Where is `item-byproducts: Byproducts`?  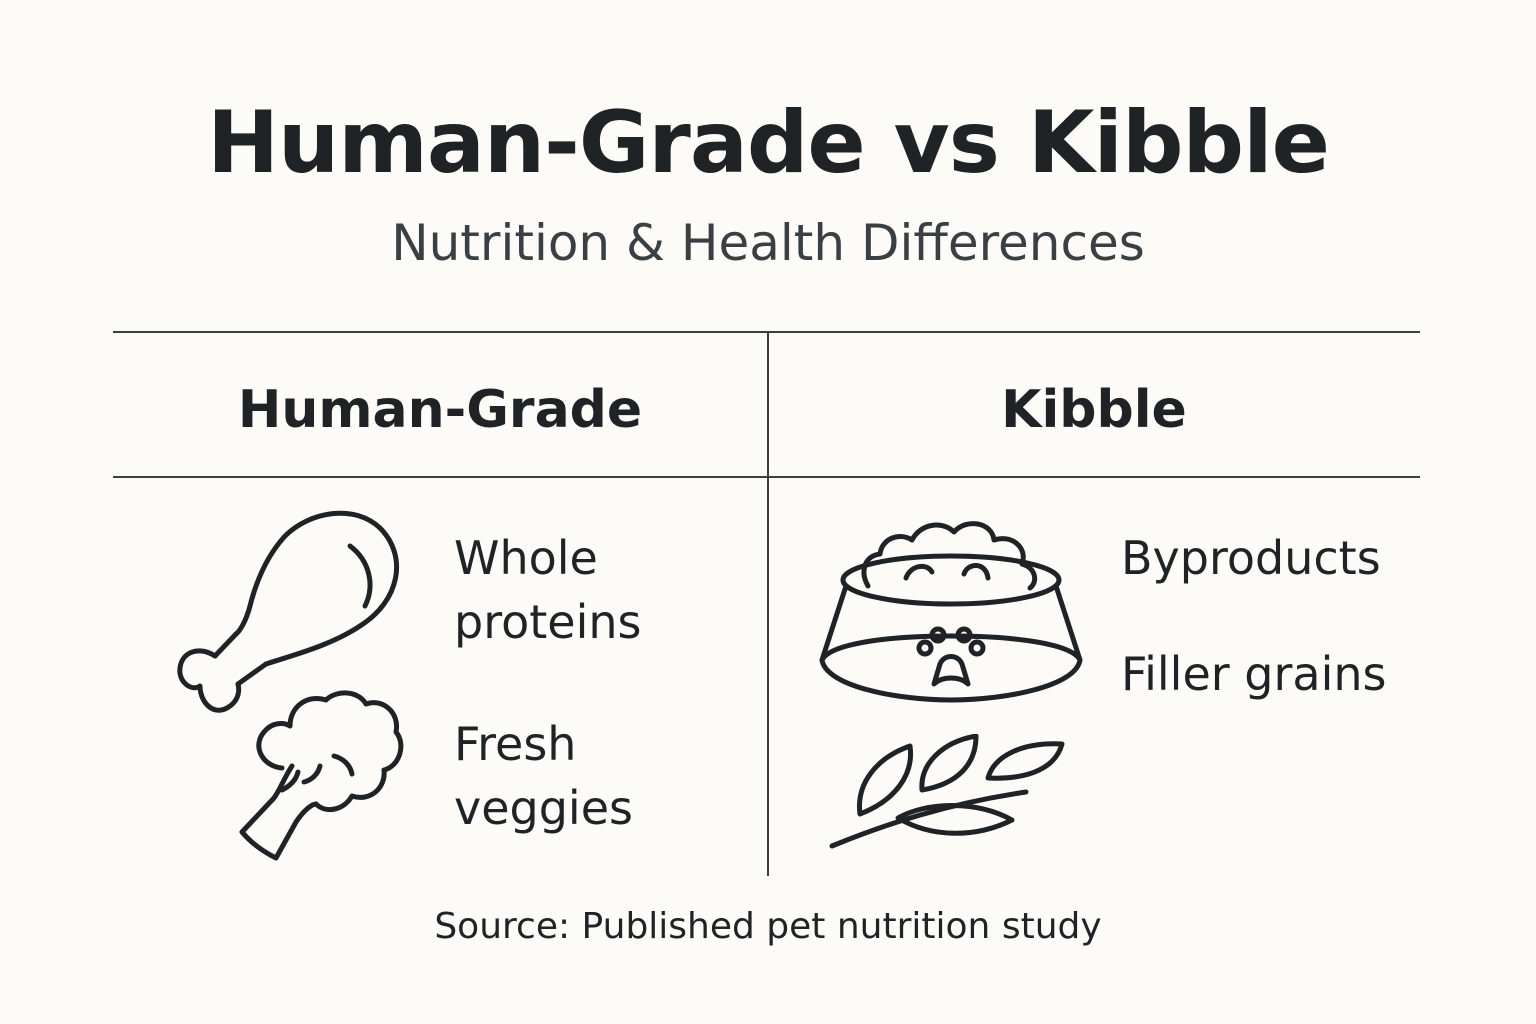
item-byproducts: Byproducts is located at coordinates (1251, 558).